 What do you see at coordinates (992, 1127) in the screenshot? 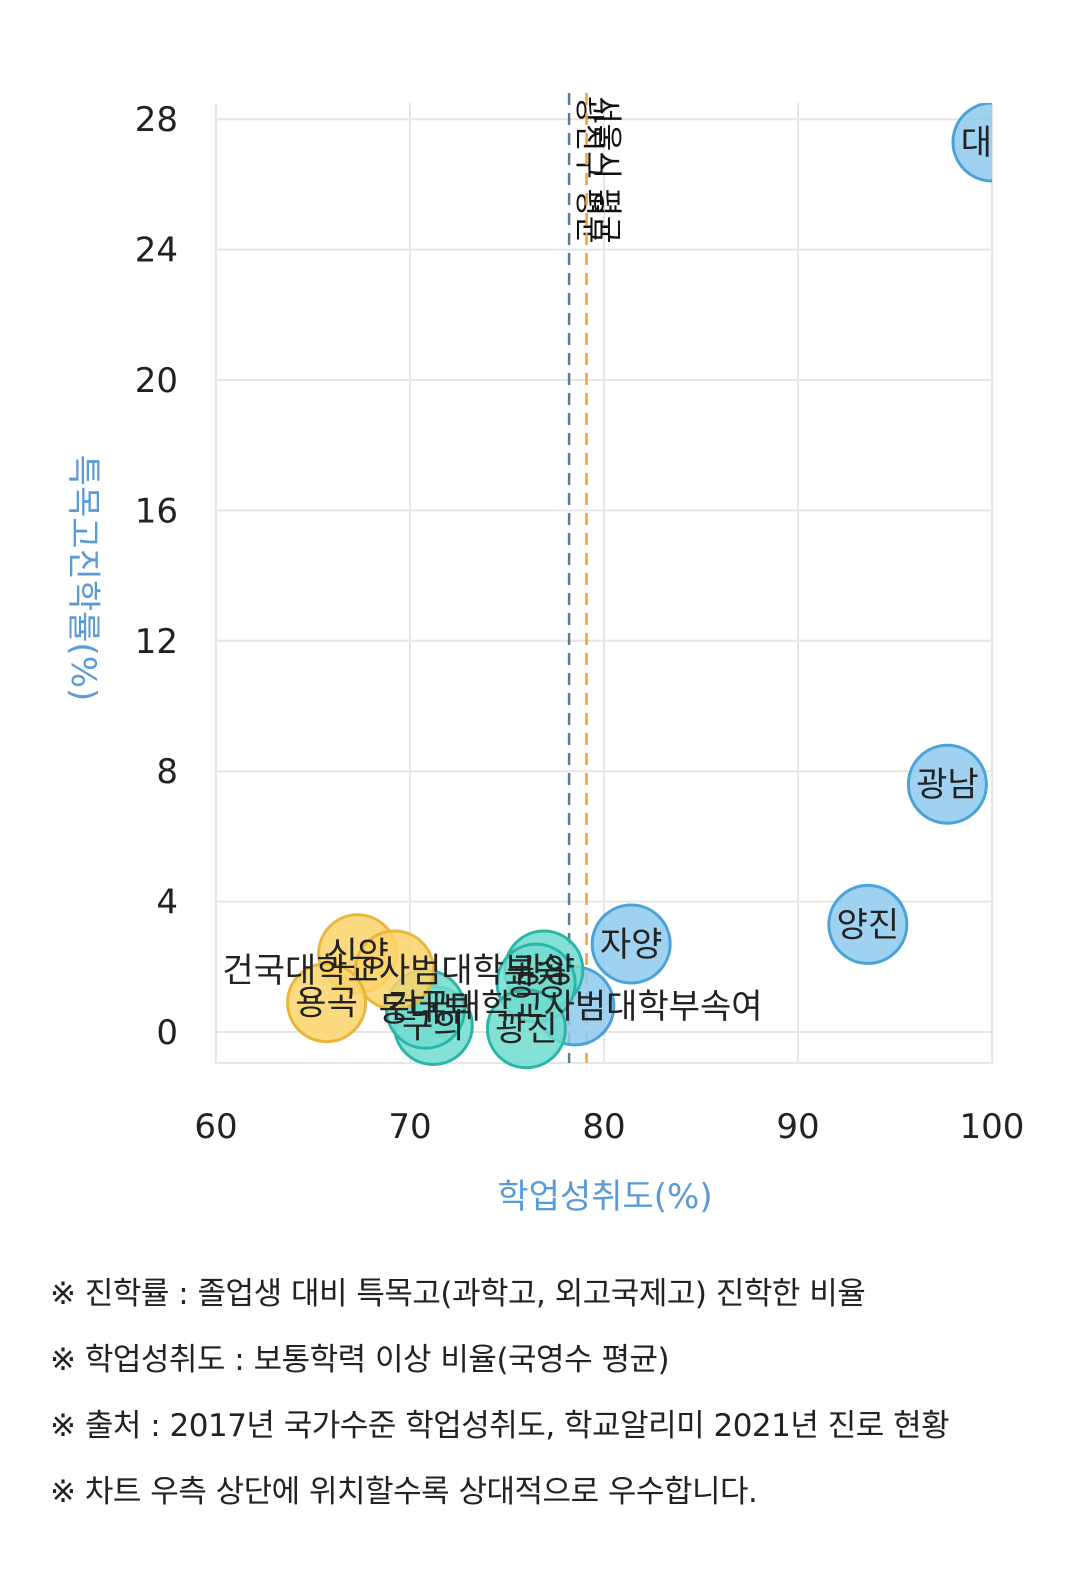
I see `x-tick-label: 100` at bounding box center [992, 1127].